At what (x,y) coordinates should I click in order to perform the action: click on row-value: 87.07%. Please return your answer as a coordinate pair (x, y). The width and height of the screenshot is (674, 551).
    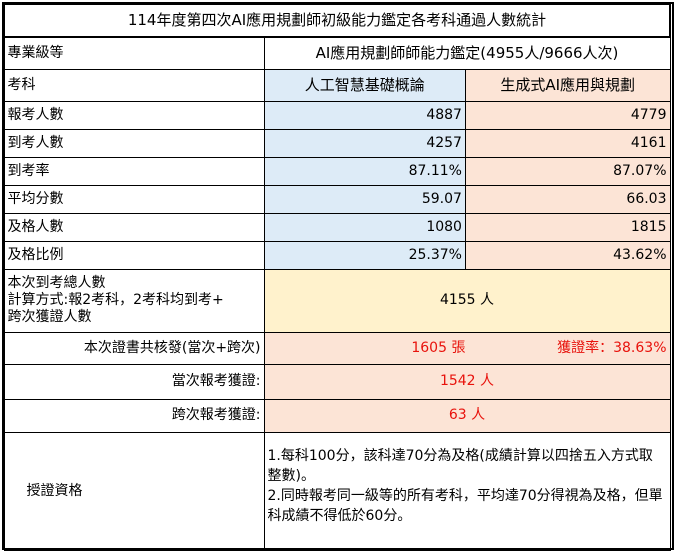
    Looking at the image, I should click on (567, 171).